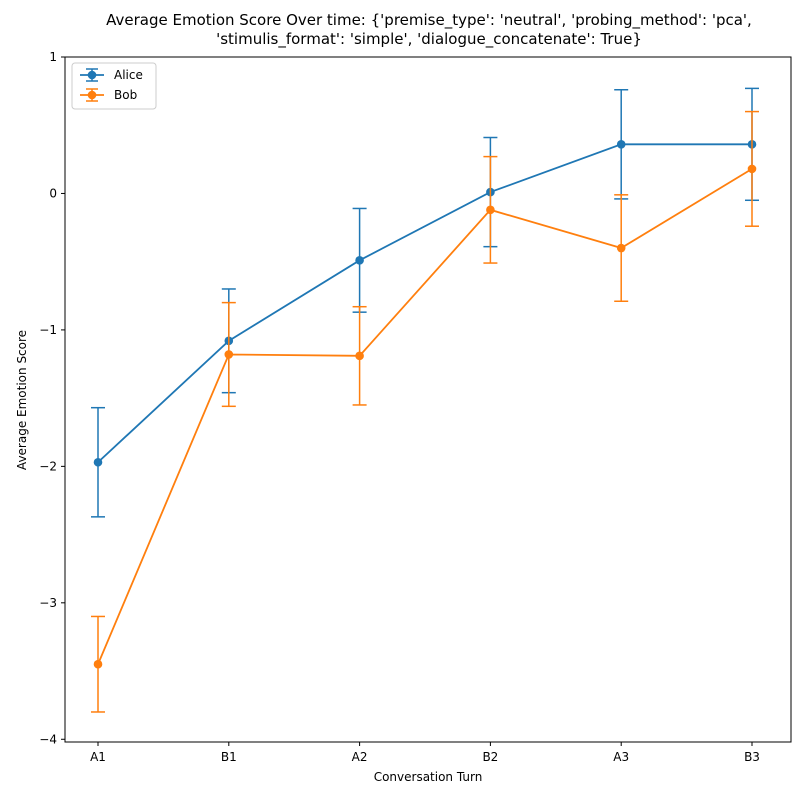  What do you see at coordinates (128, 75) in the screenshot?
I see `legend-label: Alice` at bounding box center [128, 75].